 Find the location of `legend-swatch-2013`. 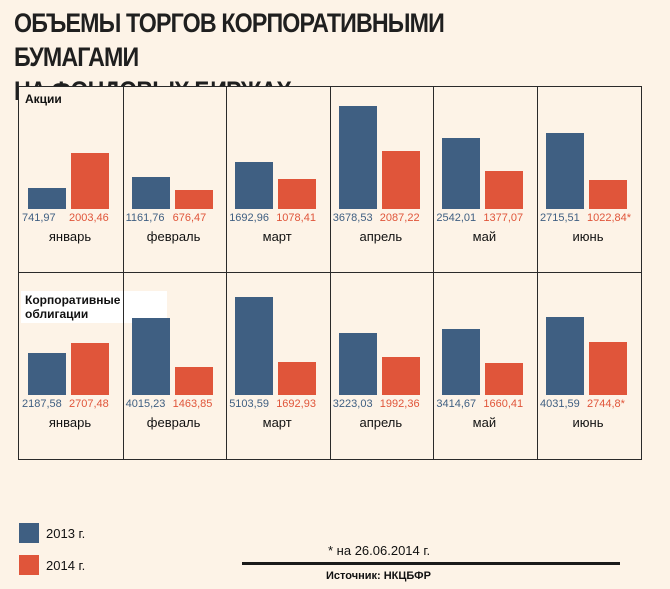

legend-swatch-2013 is located at coordinates (29, 533).